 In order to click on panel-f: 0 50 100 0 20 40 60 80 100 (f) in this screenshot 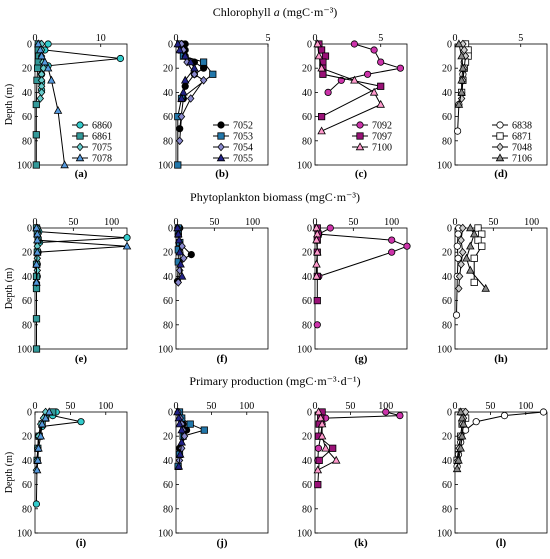, I will do `click(213, 291)`.